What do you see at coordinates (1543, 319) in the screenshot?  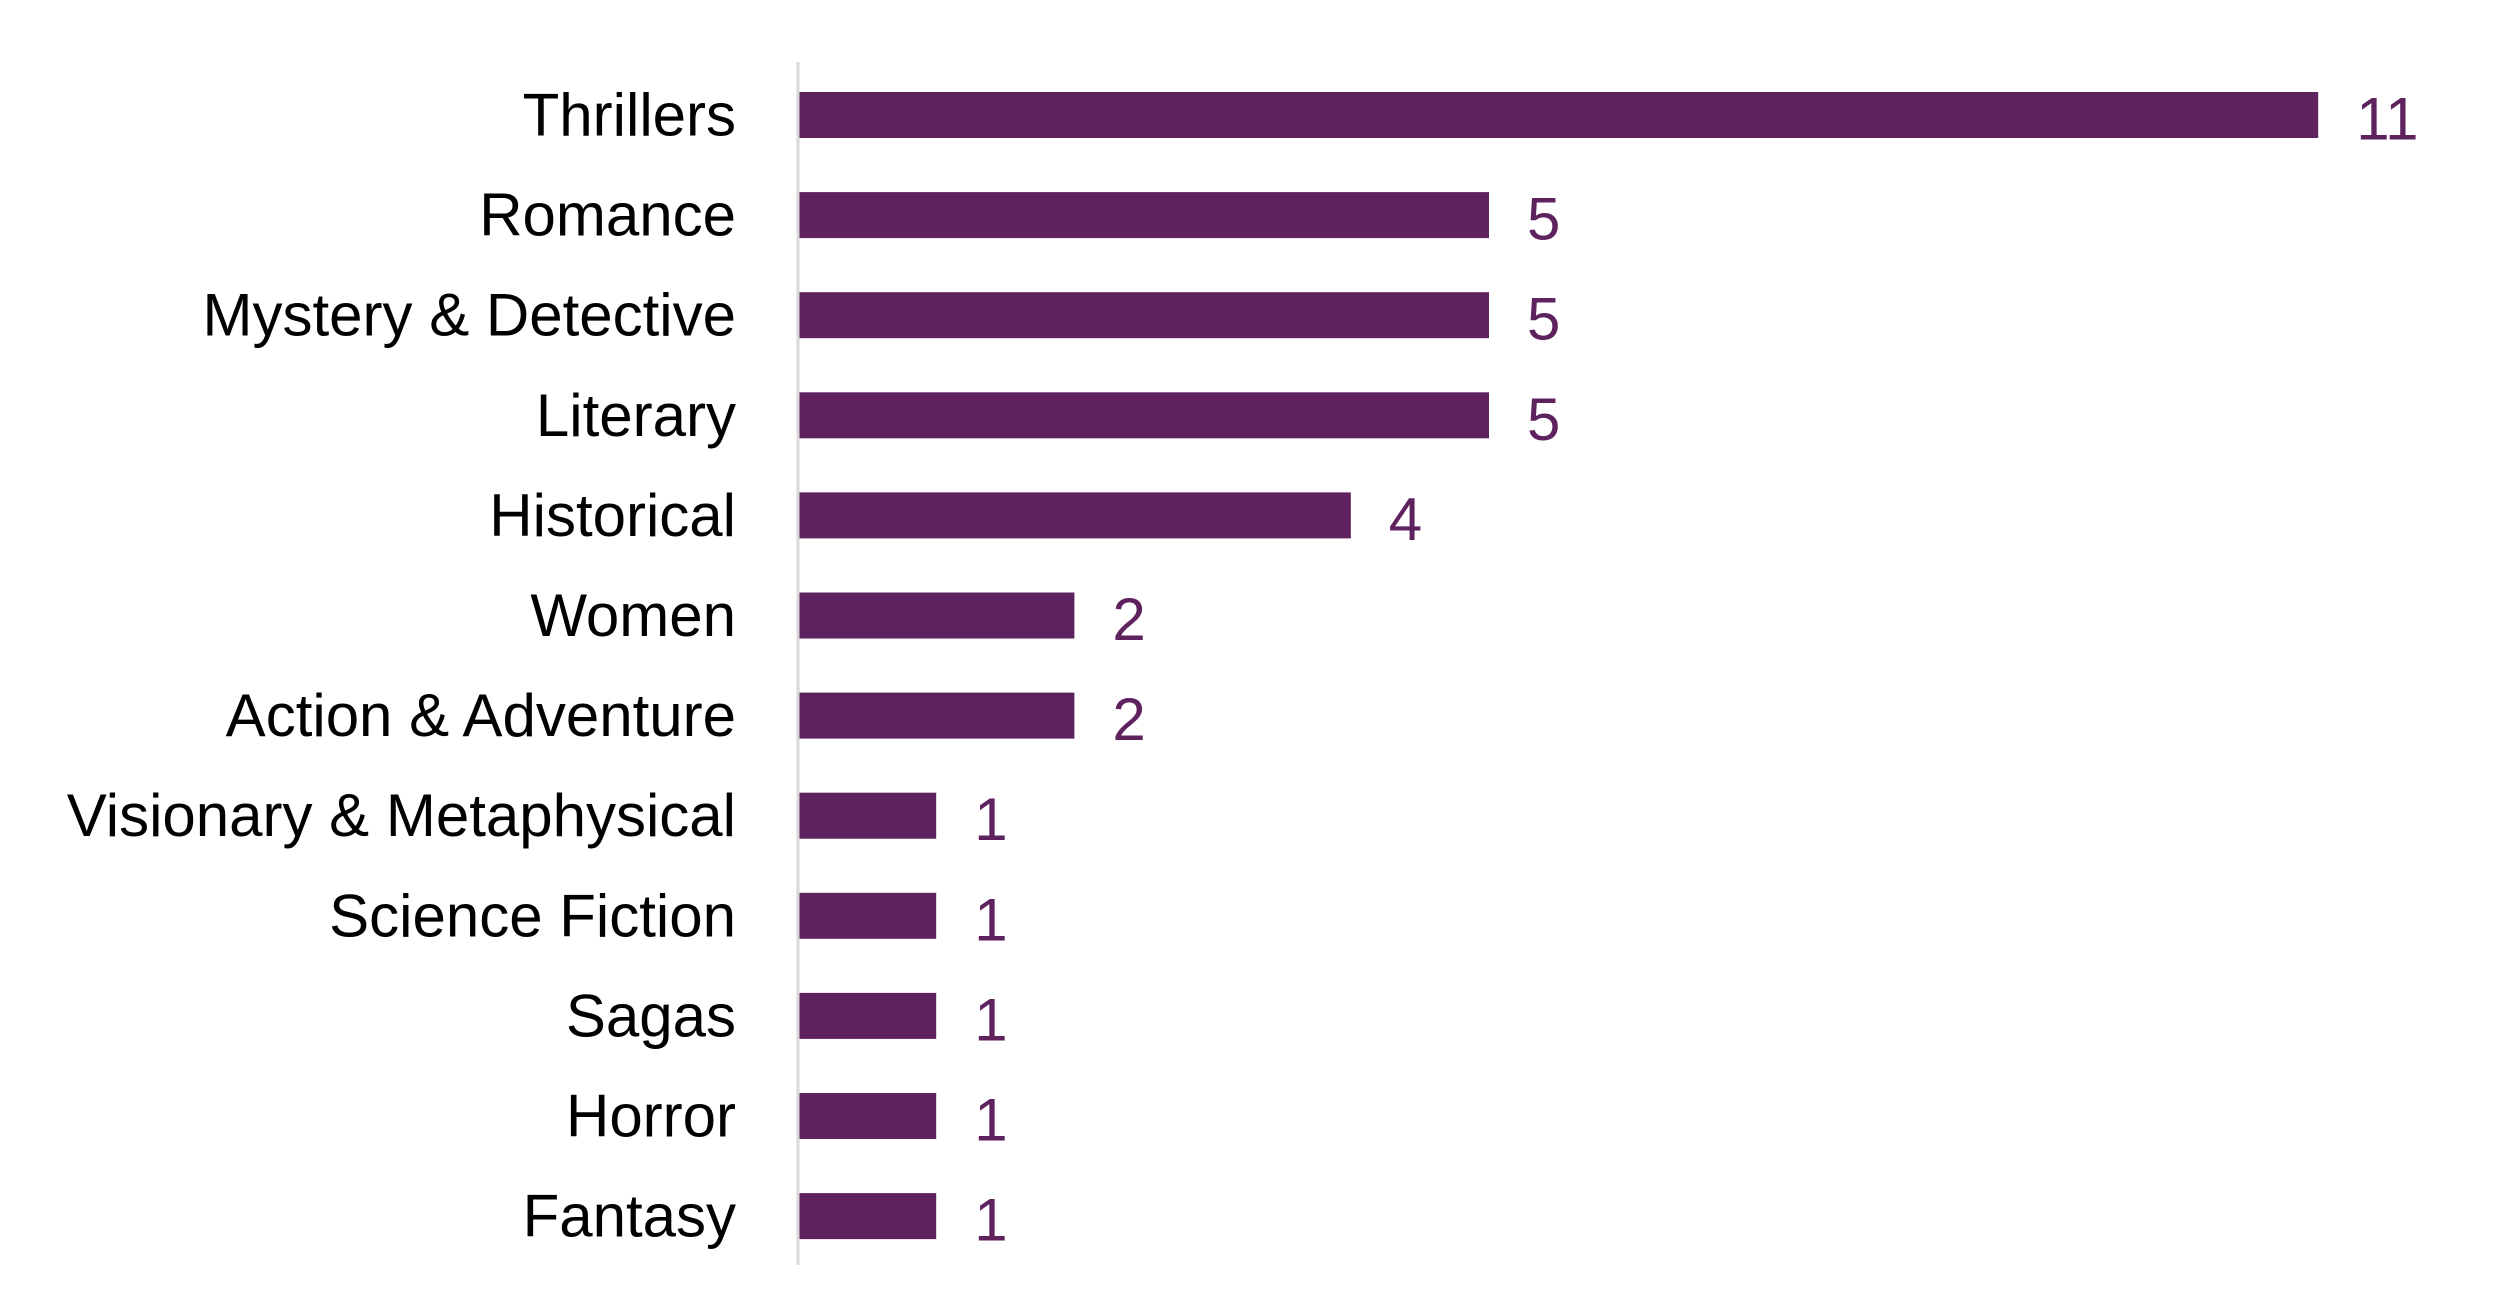 I see `value-label-2: 5` at bounding box center [1543, 319].